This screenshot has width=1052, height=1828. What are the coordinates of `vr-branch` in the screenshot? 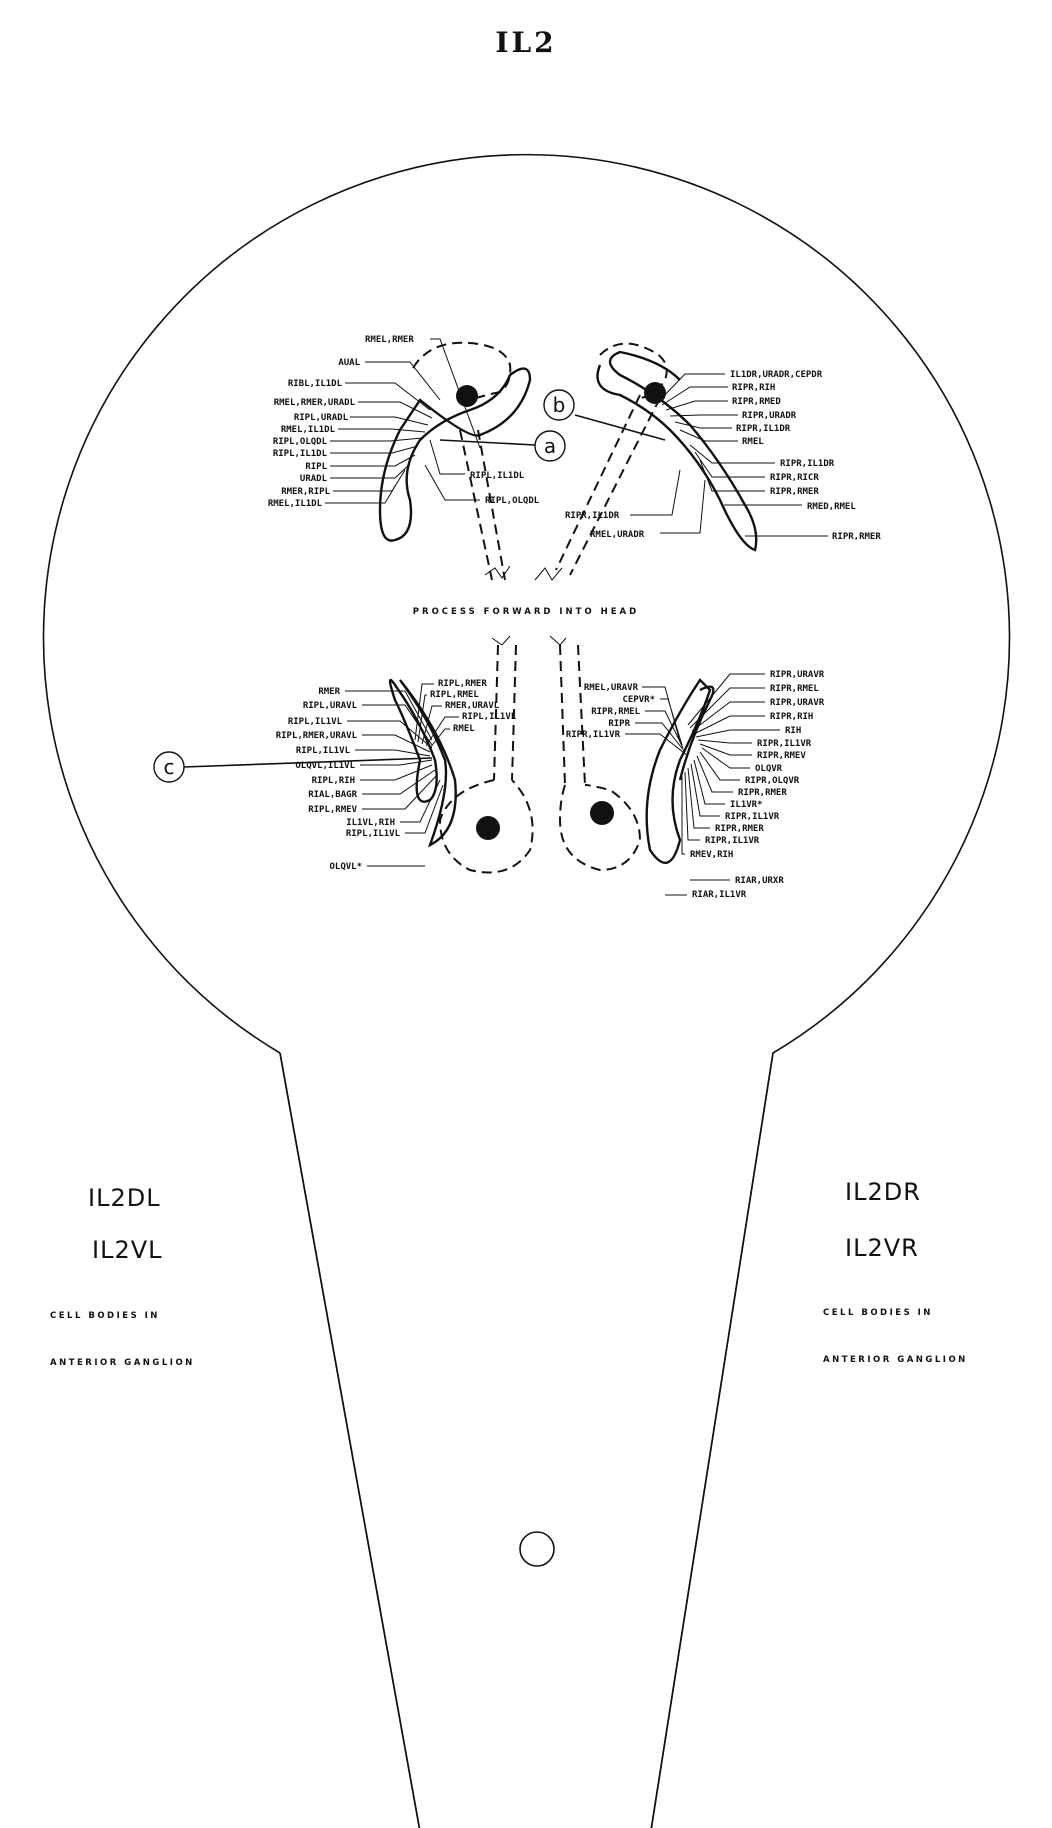 It's located at (680, 771).